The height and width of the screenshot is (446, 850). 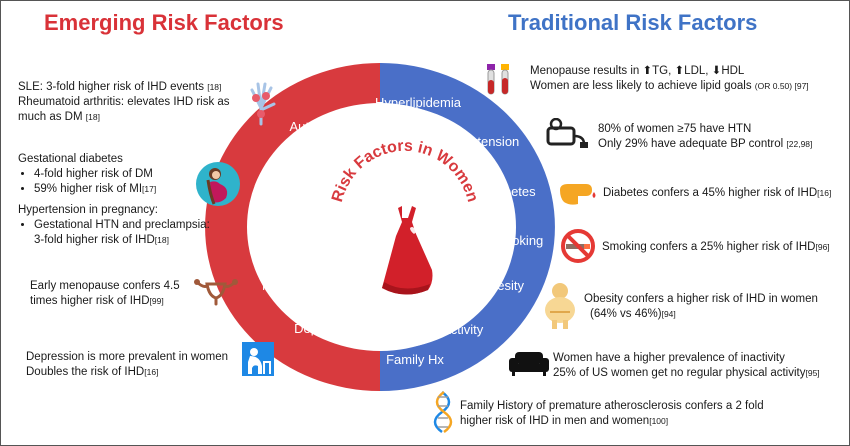 I want to click on traditional-heading: Traditional Risk Factors, so click(x=633, y=22).